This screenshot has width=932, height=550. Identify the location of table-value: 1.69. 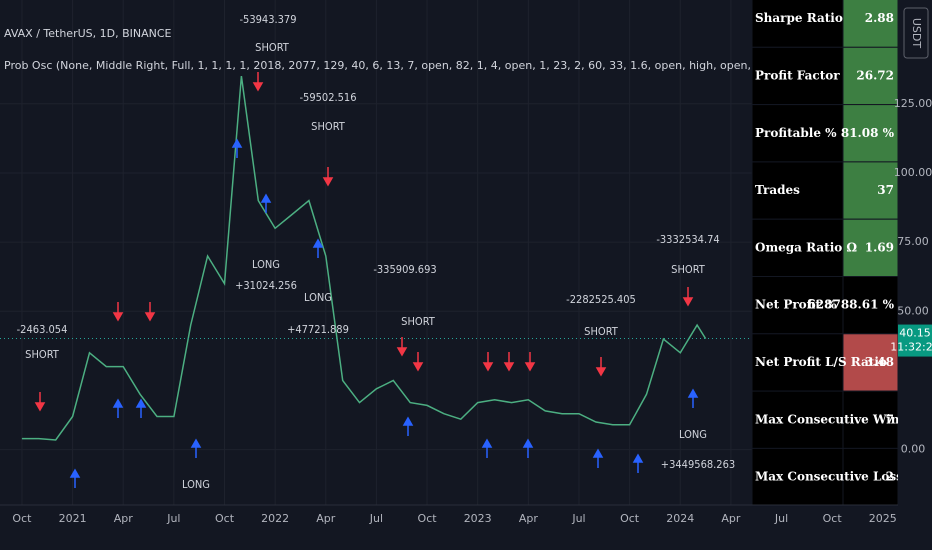
(879, 247).